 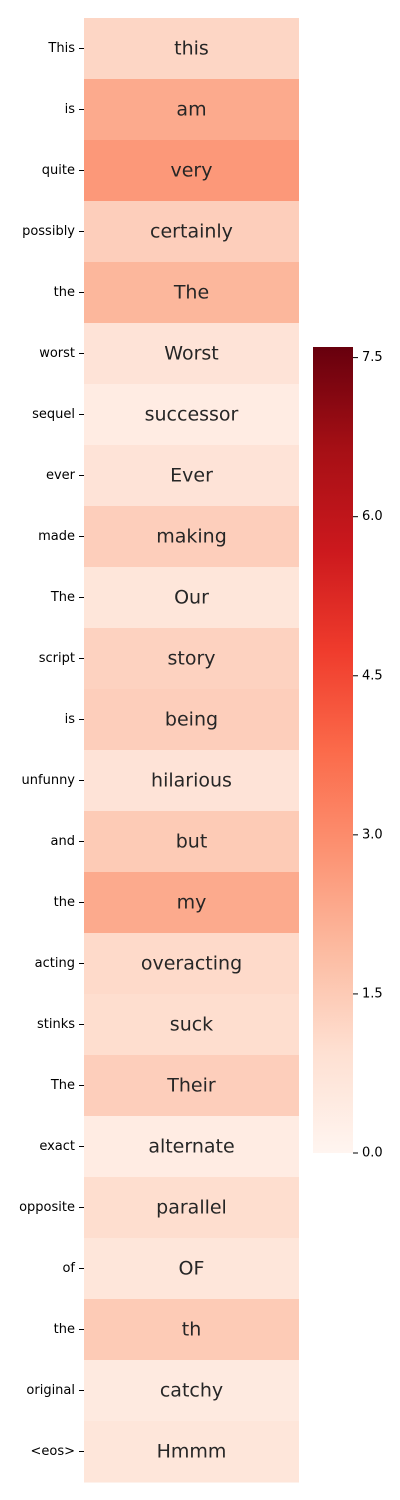 I want to click on row-tick-label: ever, so click(x=61, y=475).